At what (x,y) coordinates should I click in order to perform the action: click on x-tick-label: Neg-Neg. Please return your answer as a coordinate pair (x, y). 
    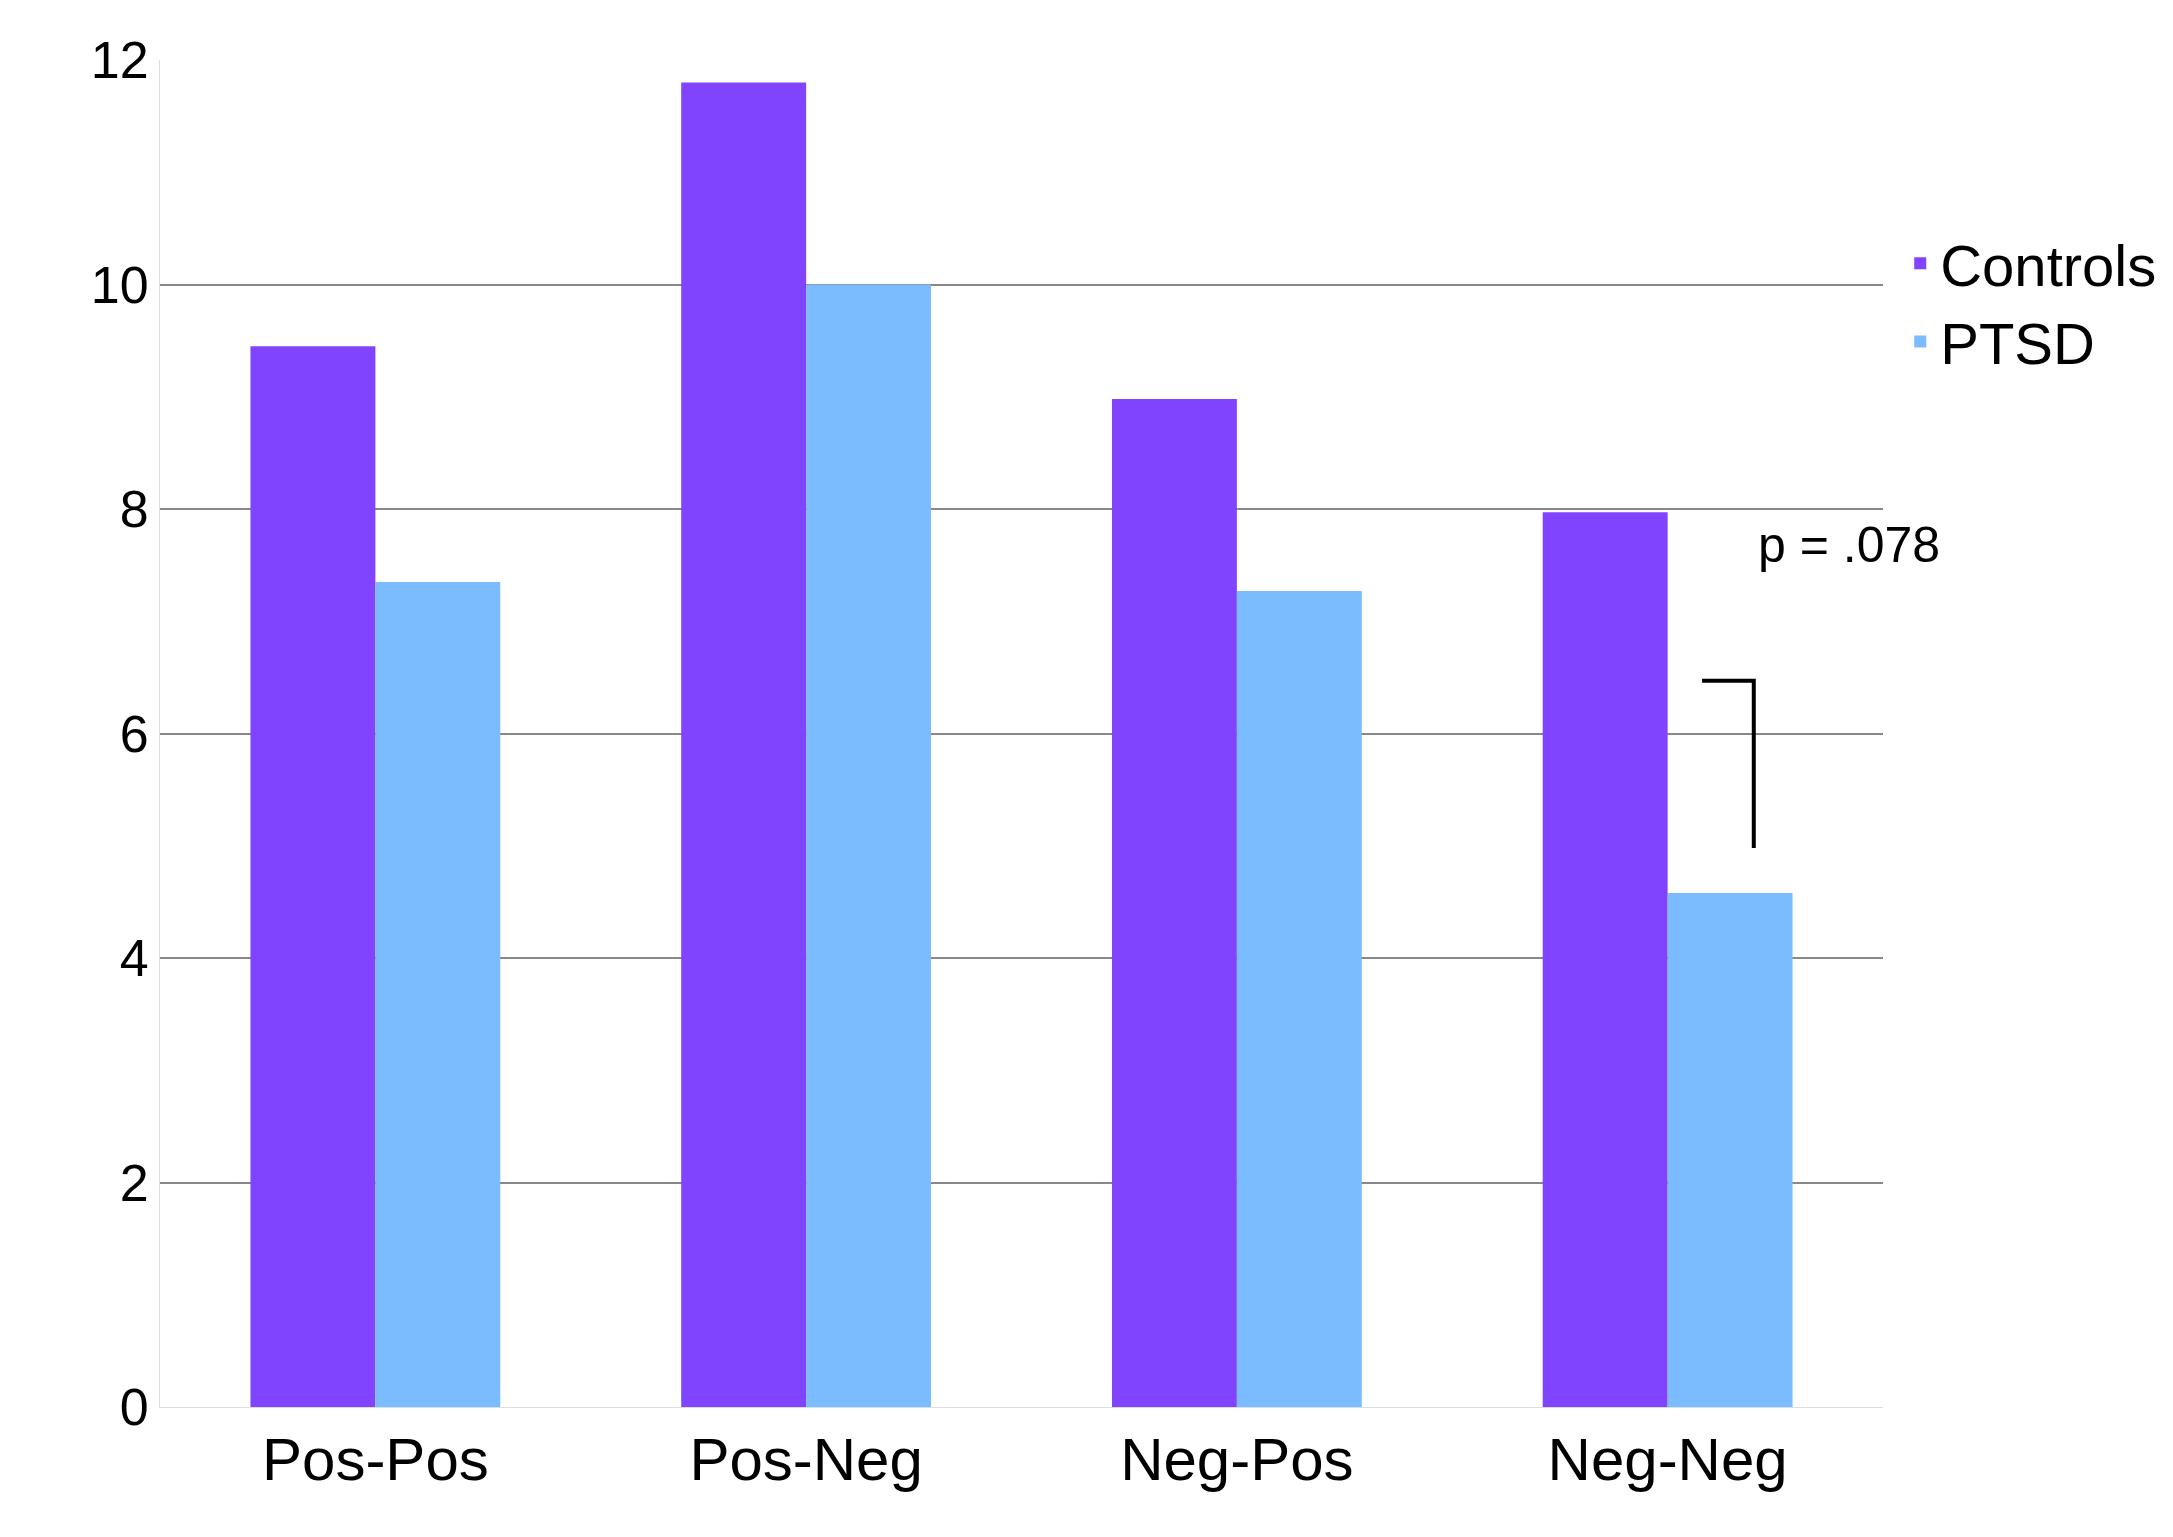
    Looking at the image, I should click on (1667, 1459).